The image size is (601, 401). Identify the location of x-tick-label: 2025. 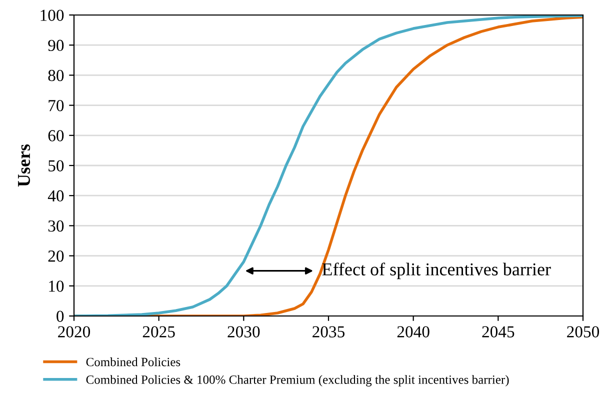
(158, 332).